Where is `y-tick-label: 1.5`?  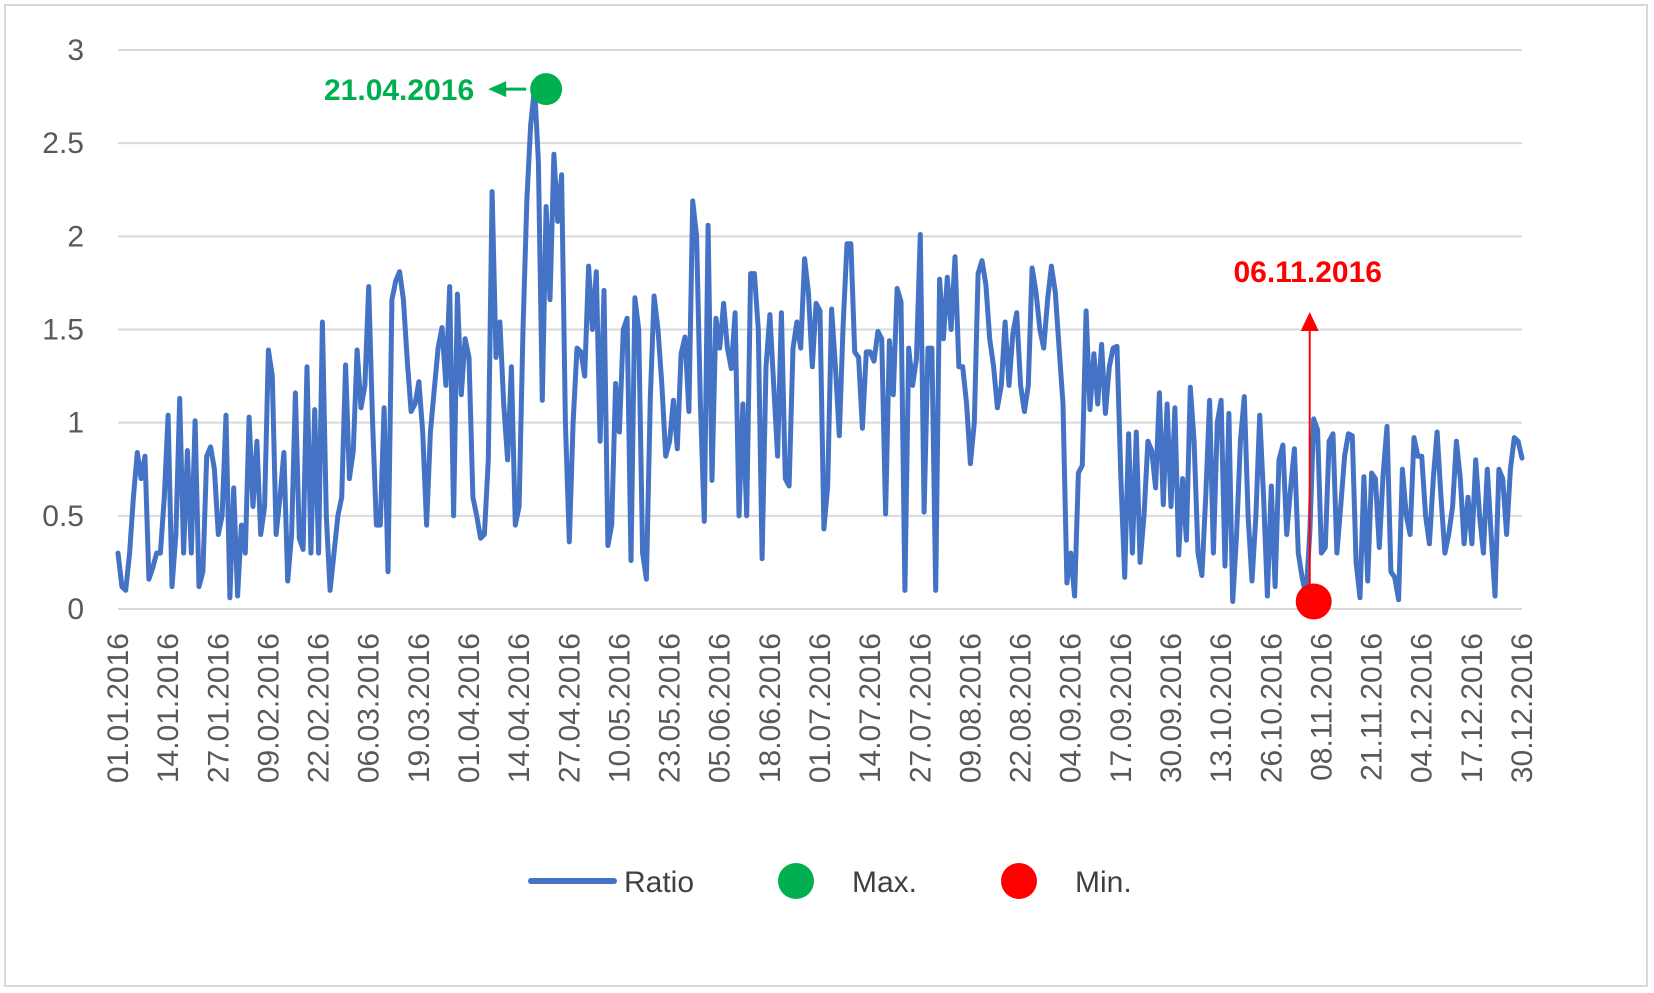
y-tick-label: 1.5 is located at coordinates (63, 330).